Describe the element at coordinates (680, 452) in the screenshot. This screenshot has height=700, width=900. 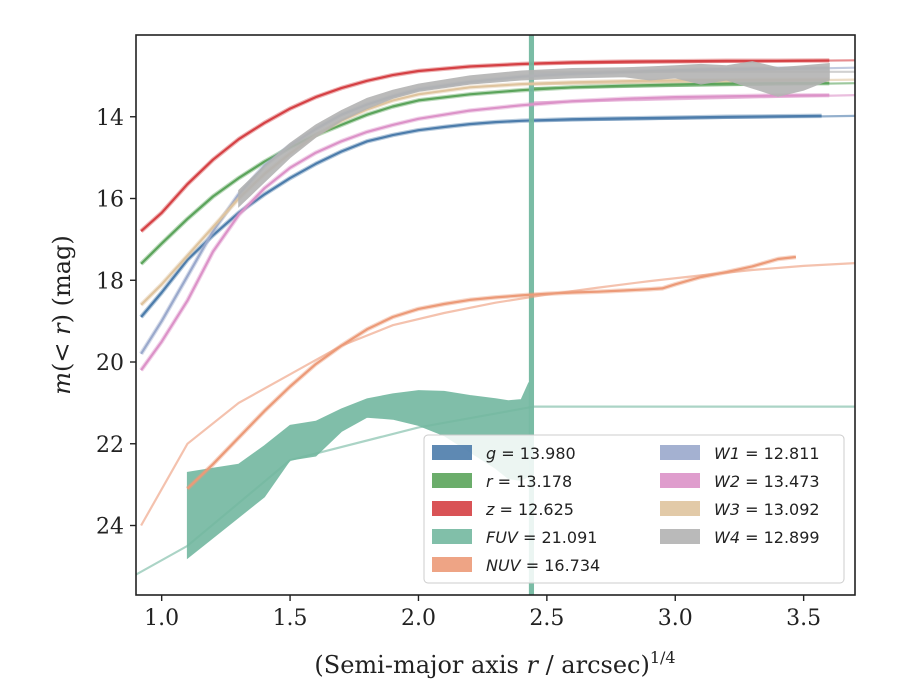
I see `legend-swatch-w1` at that location.